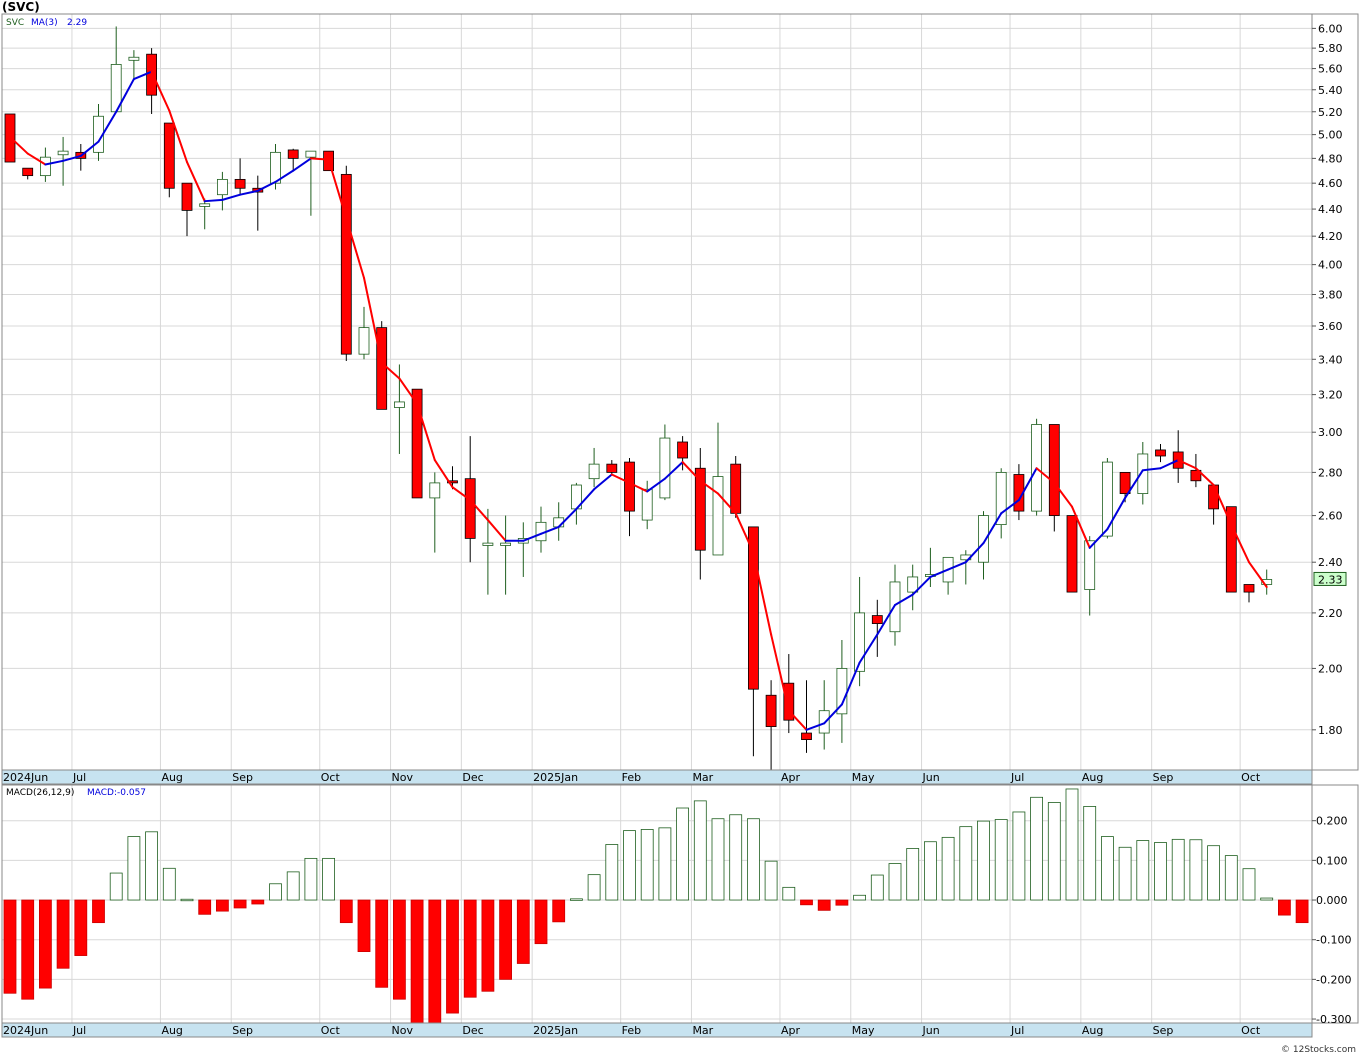 This screenshot has width=1360, height=1060. I want to click on month-label: 2024Jun, so click(25, 1030).